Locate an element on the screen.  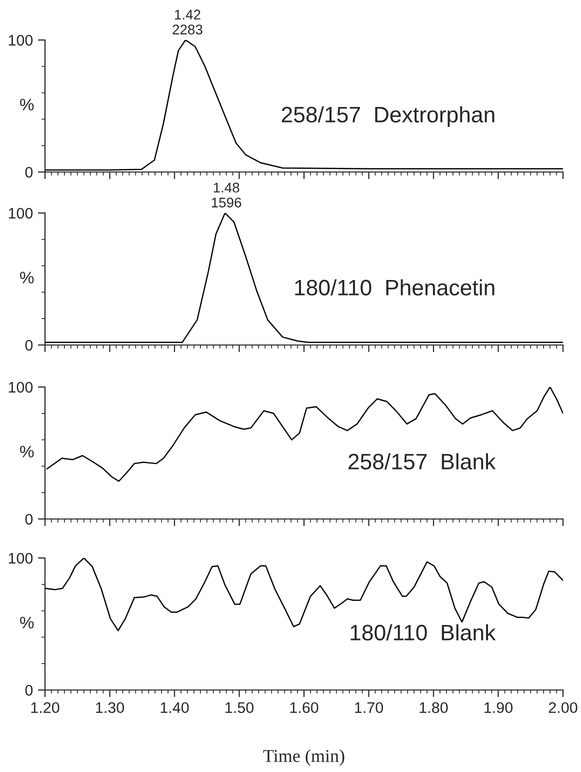
x-tick-label: 1.40 is located at coordinates (174, 708).